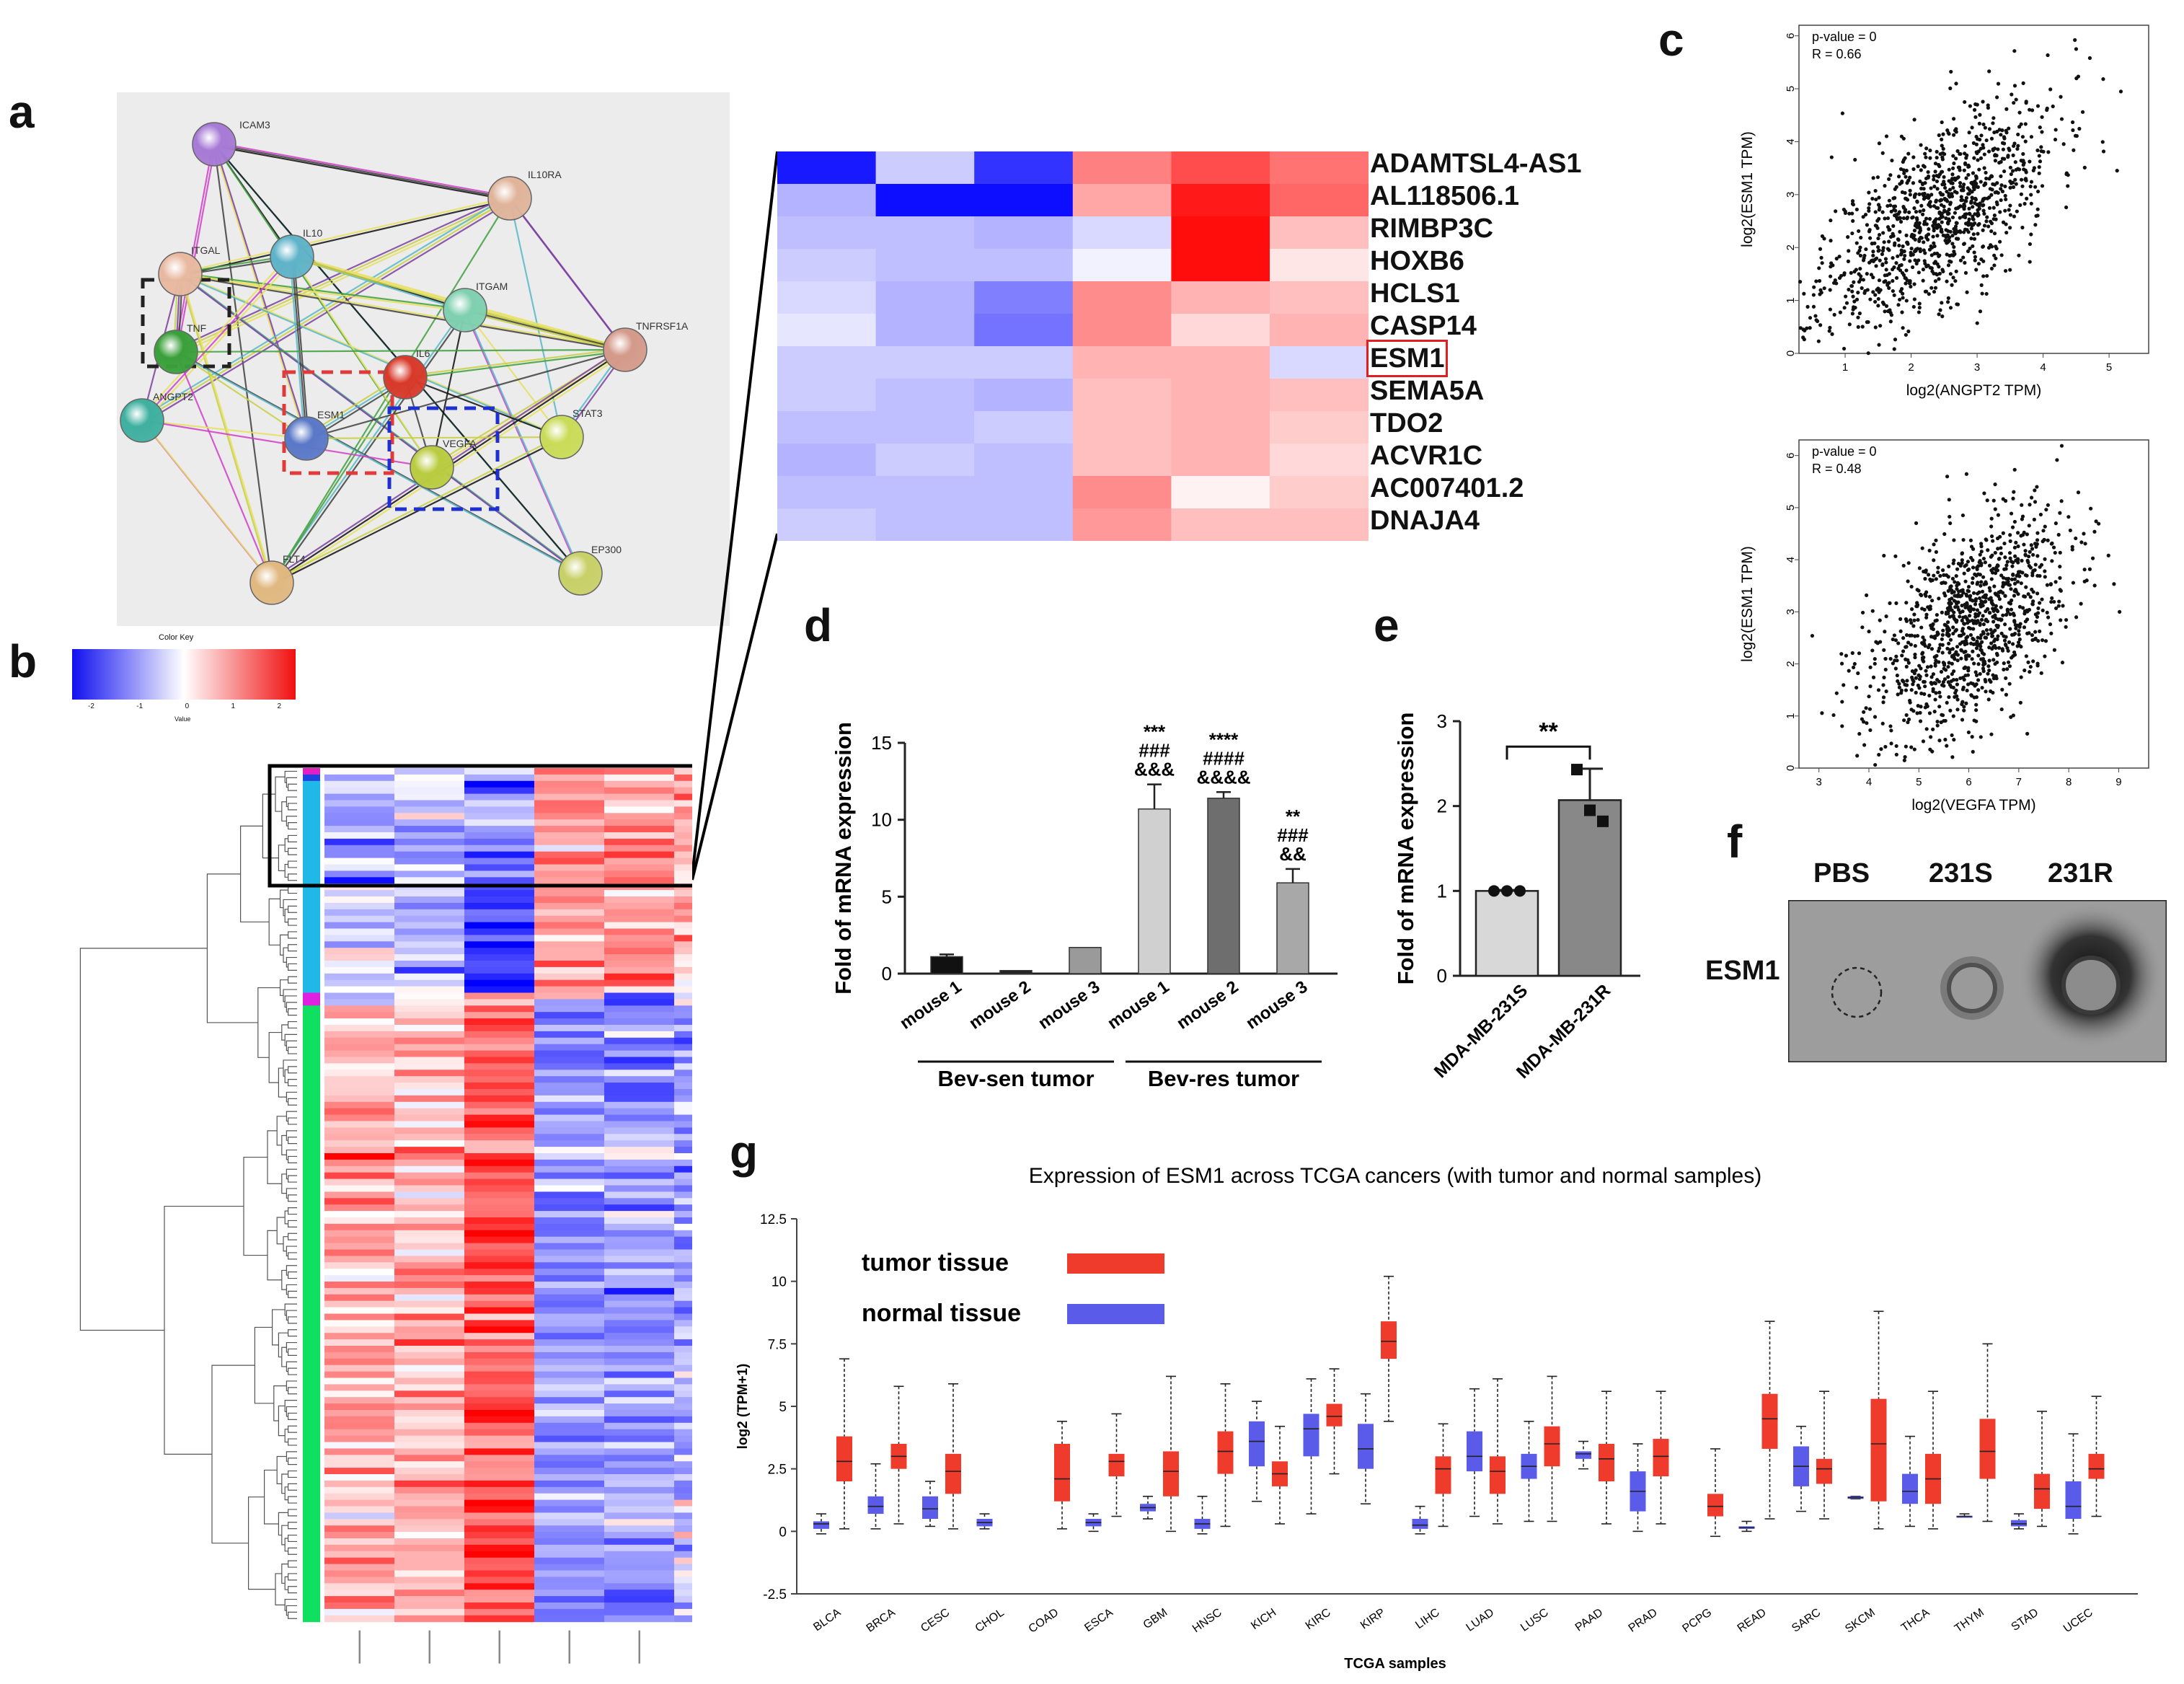 The image size is (2184, 1684). I want to click on vegfa-highlight-box, so click(444, 458).